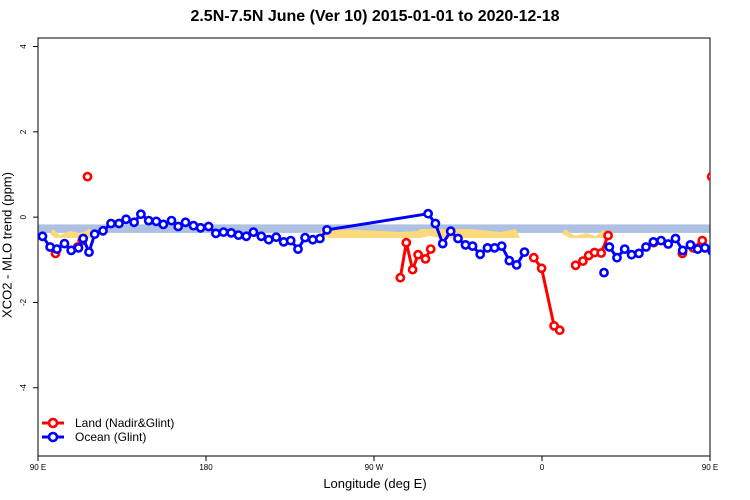  I want to click on x-tick-label: 90 E, so click(710, 467).